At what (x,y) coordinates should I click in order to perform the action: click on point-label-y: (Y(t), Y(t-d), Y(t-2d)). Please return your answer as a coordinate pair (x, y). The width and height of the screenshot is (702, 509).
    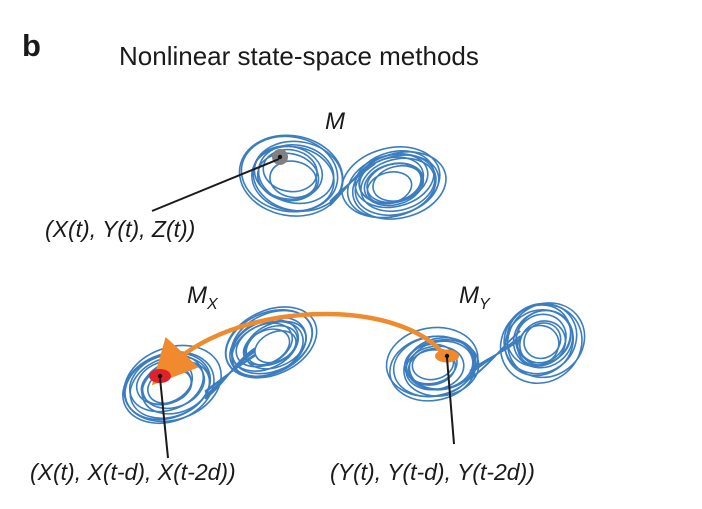
    Looking at the image, I should click on (432, 472).